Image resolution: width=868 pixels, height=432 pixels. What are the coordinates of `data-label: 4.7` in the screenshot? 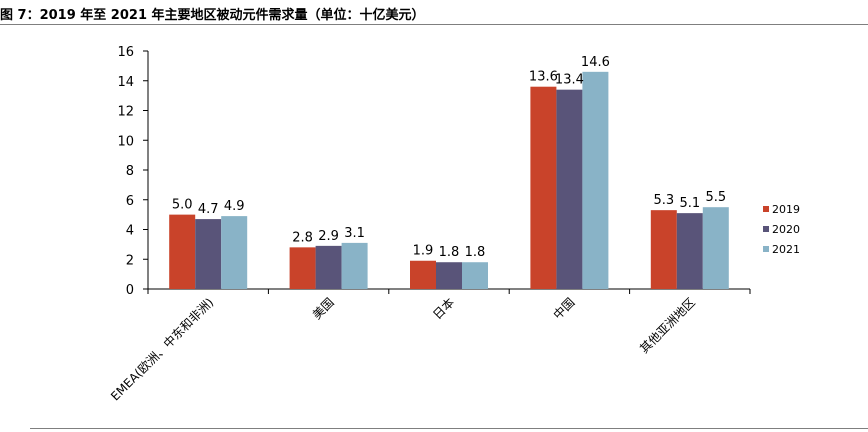 It's located at (208, 209).